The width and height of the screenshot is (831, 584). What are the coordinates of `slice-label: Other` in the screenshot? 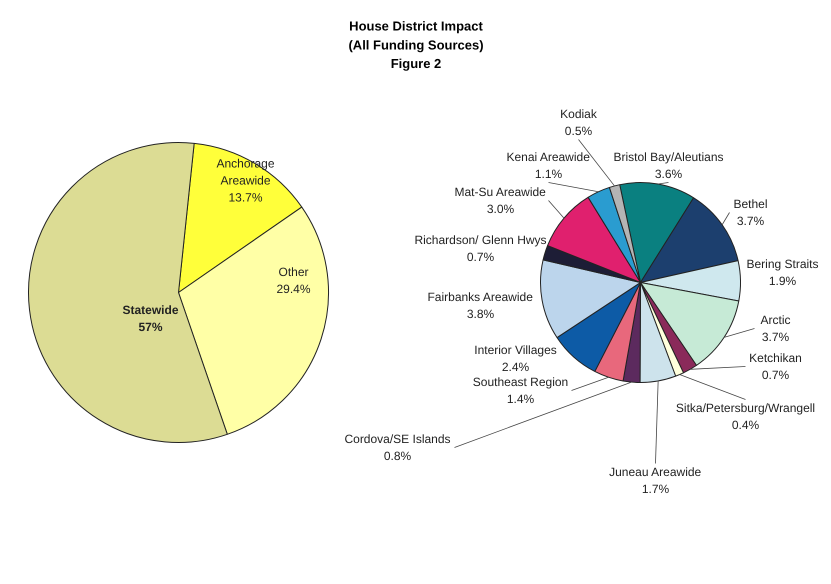 It's located at (293, 272).